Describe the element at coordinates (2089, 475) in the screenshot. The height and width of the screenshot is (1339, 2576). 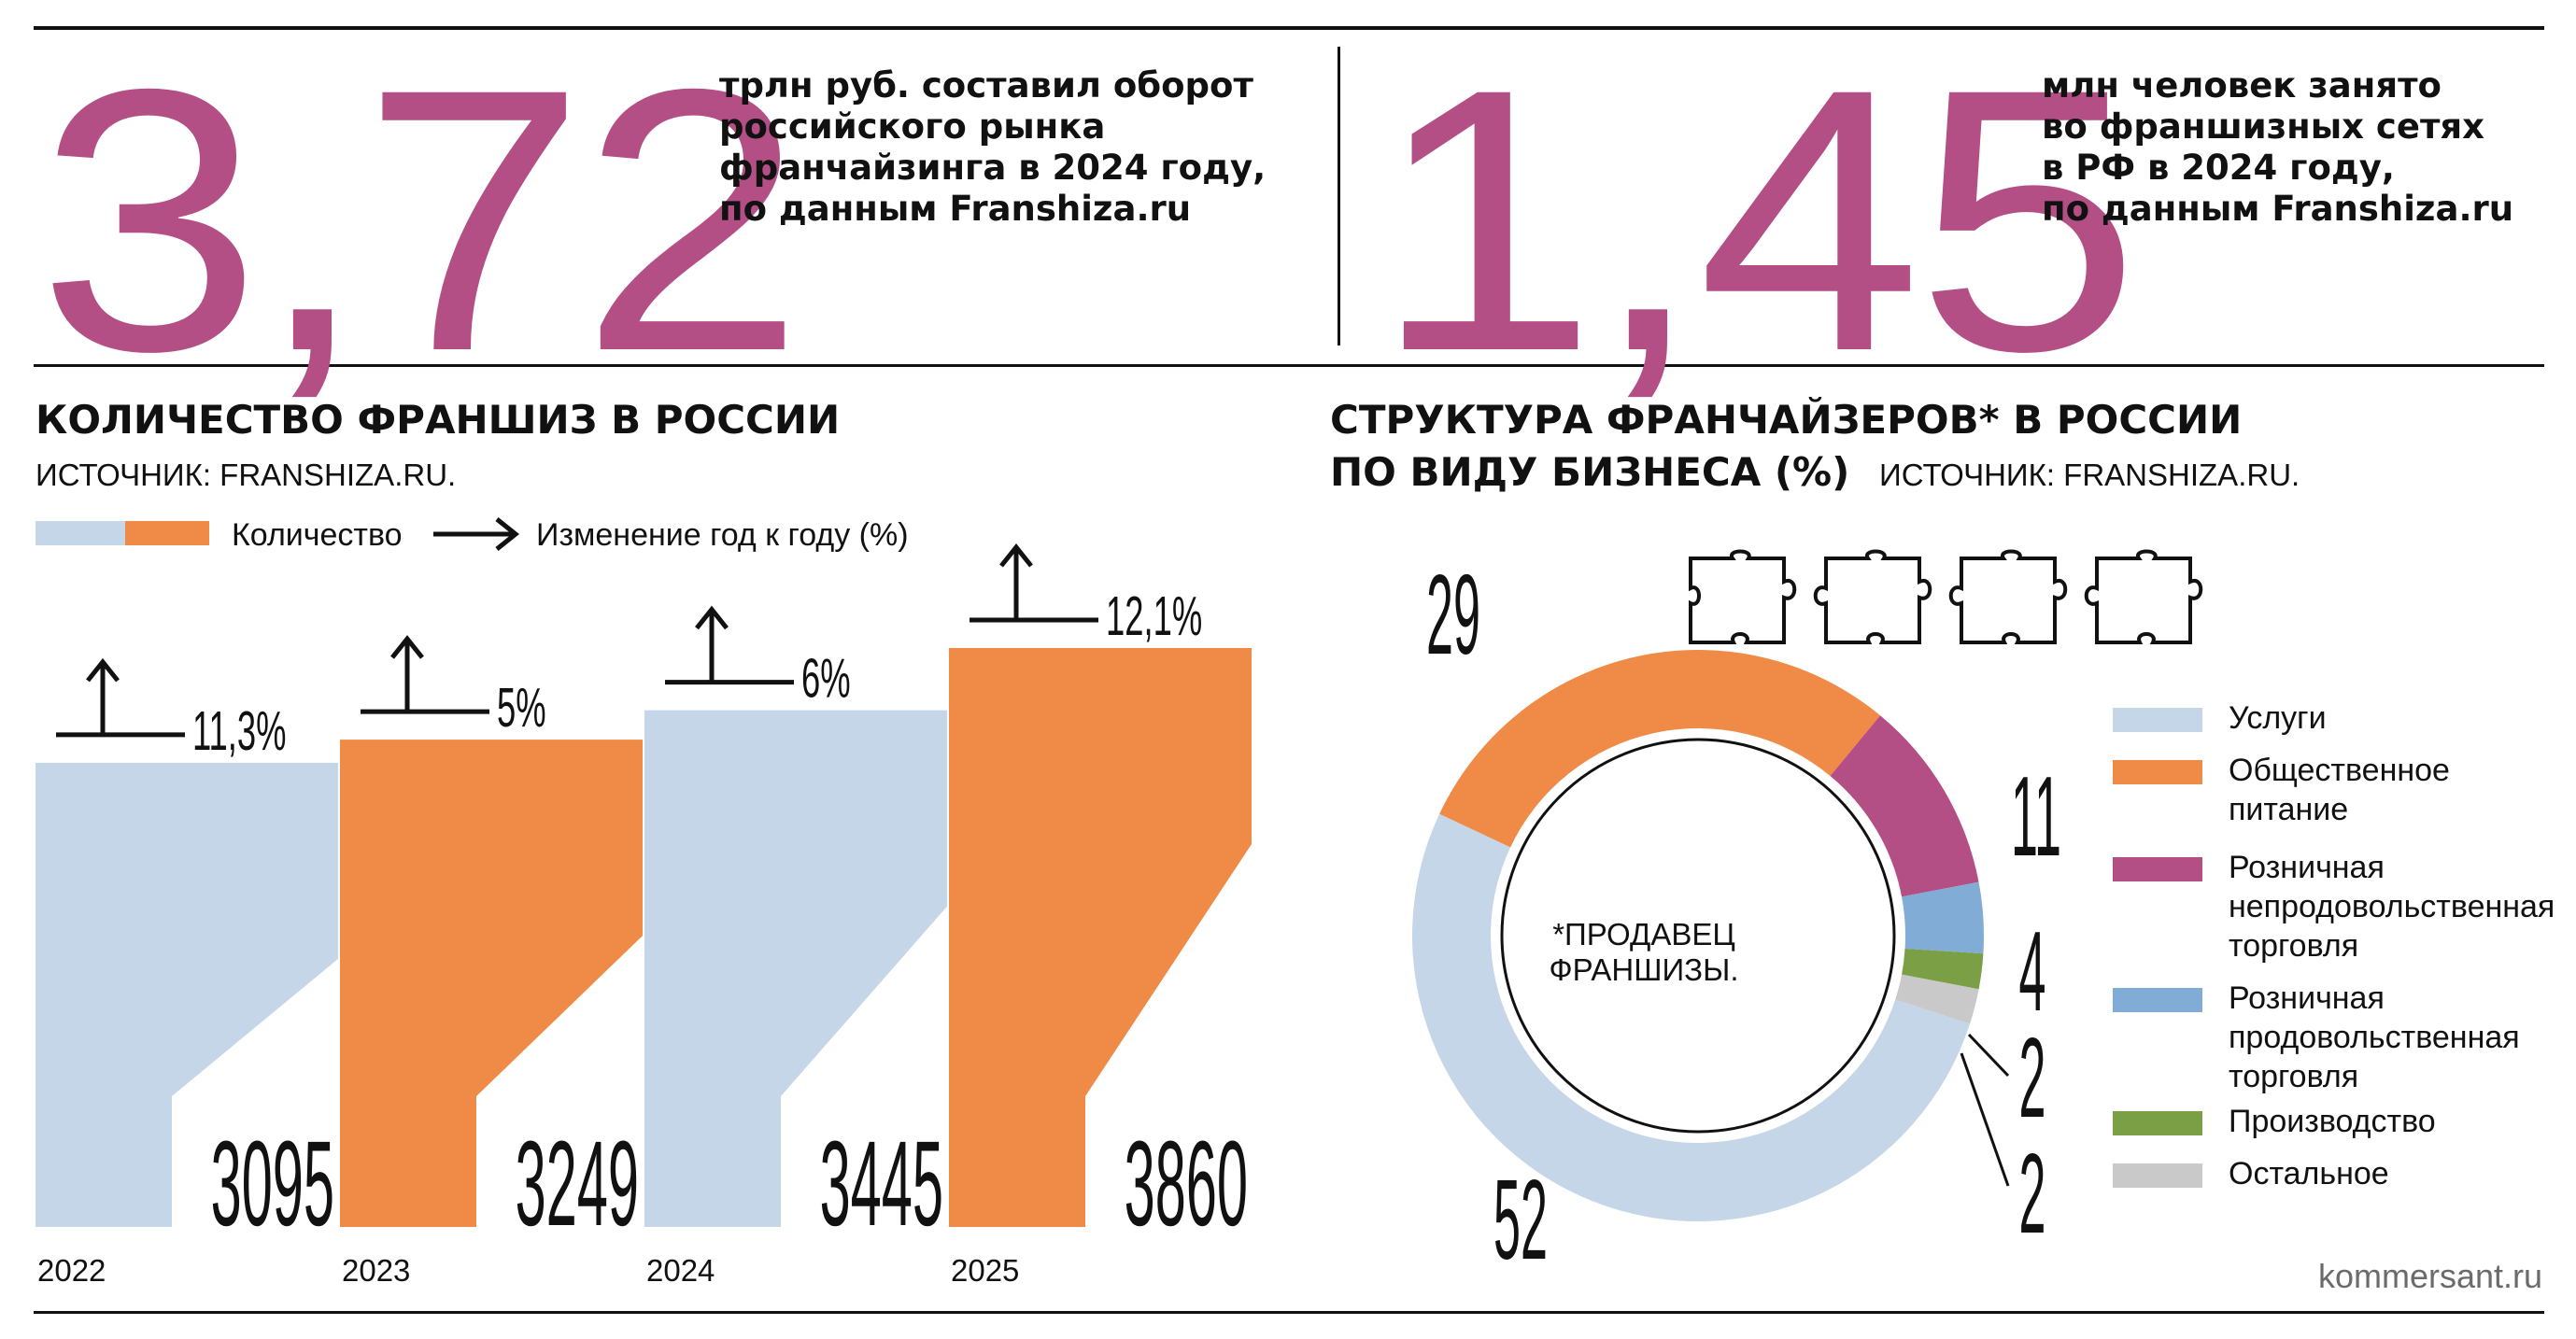
I see `donut-chart-source: ИСТОЧНИК: FRANSHIZA.RU.` at that location.